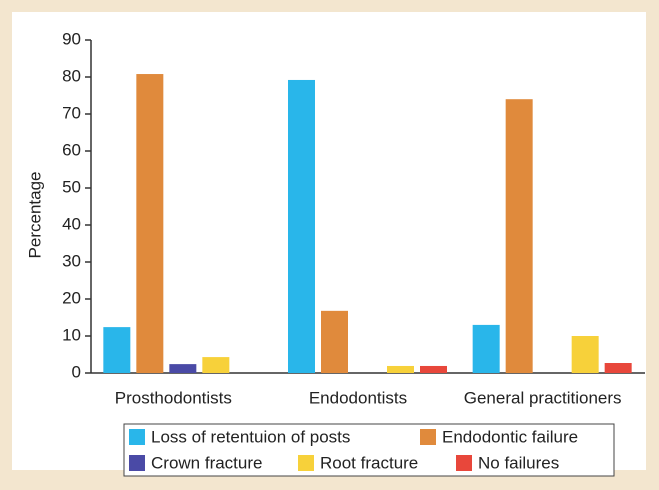 This screenshot has width=659, height=490. What do you see at coordinates (71, 149) in the screenshot?
I see `y-tick-label: 60` at bounding box center [71, 149].